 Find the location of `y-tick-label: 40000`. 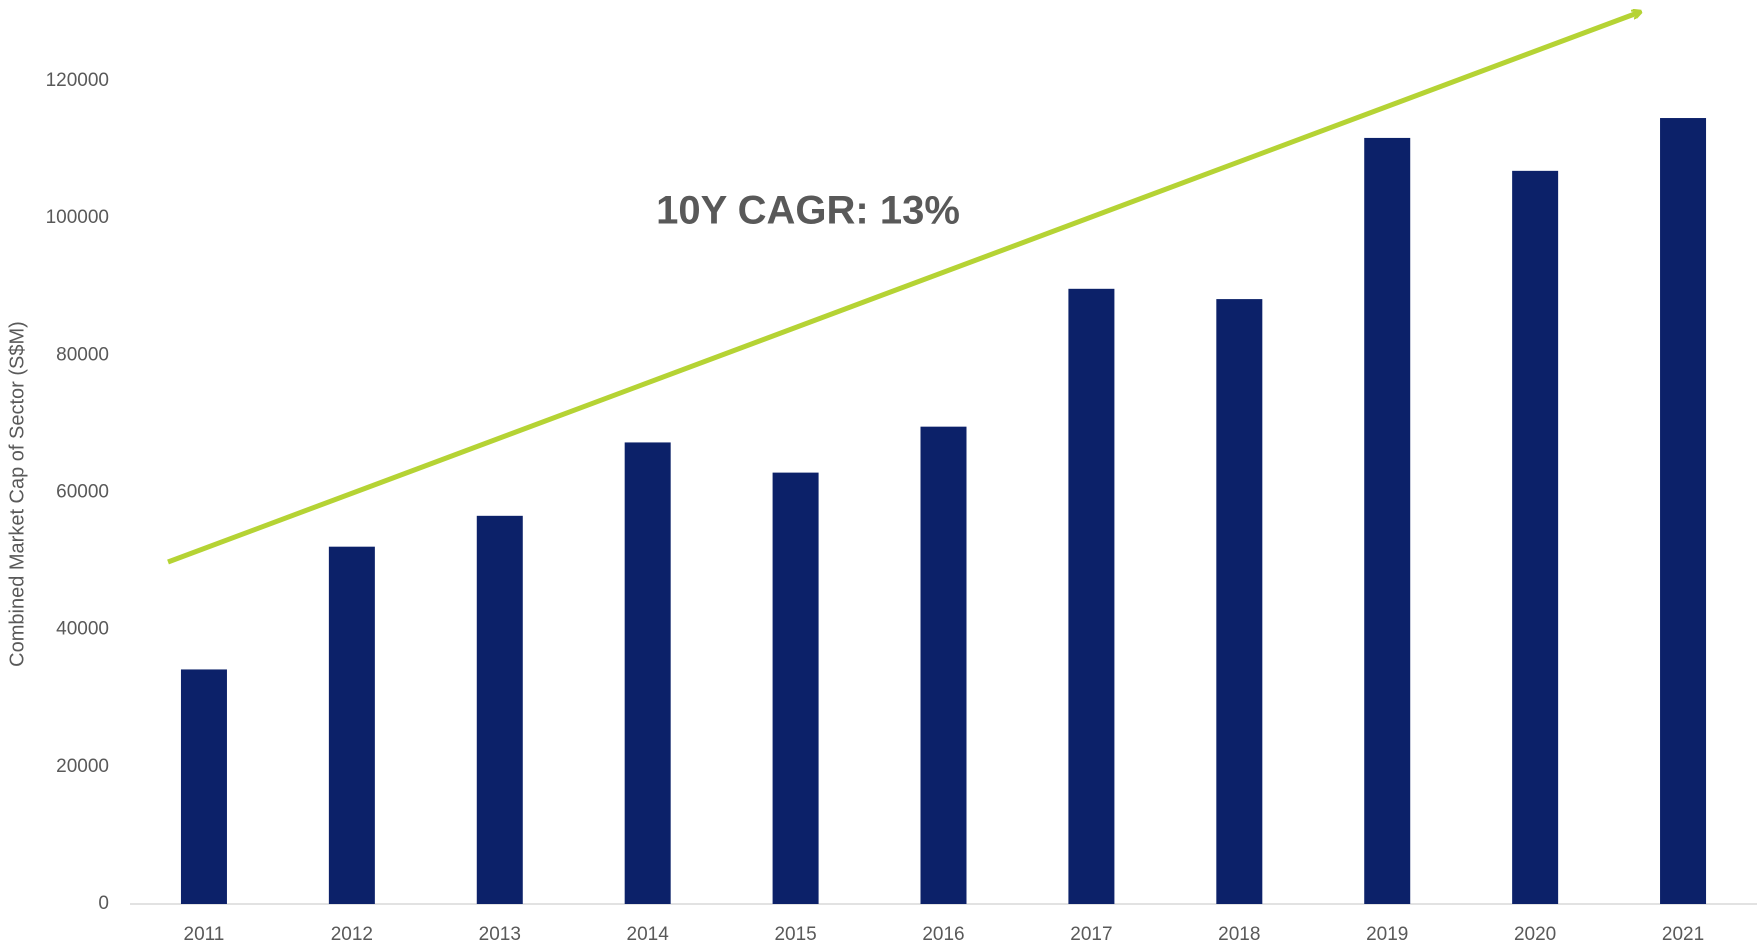

y-tick-label: 40000 is located at coordinates (82, 629).